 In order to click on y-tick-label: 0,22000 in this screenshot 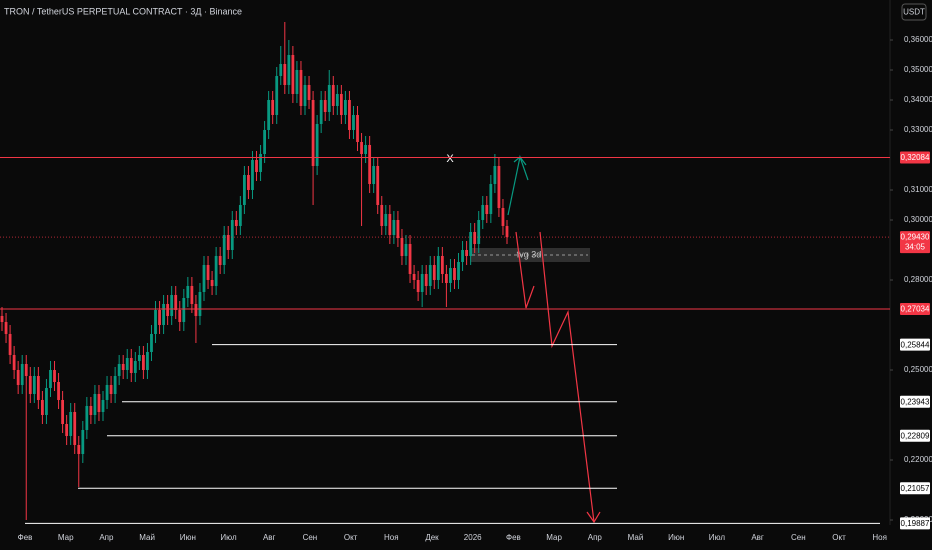, I will do `click(918, 459)`.